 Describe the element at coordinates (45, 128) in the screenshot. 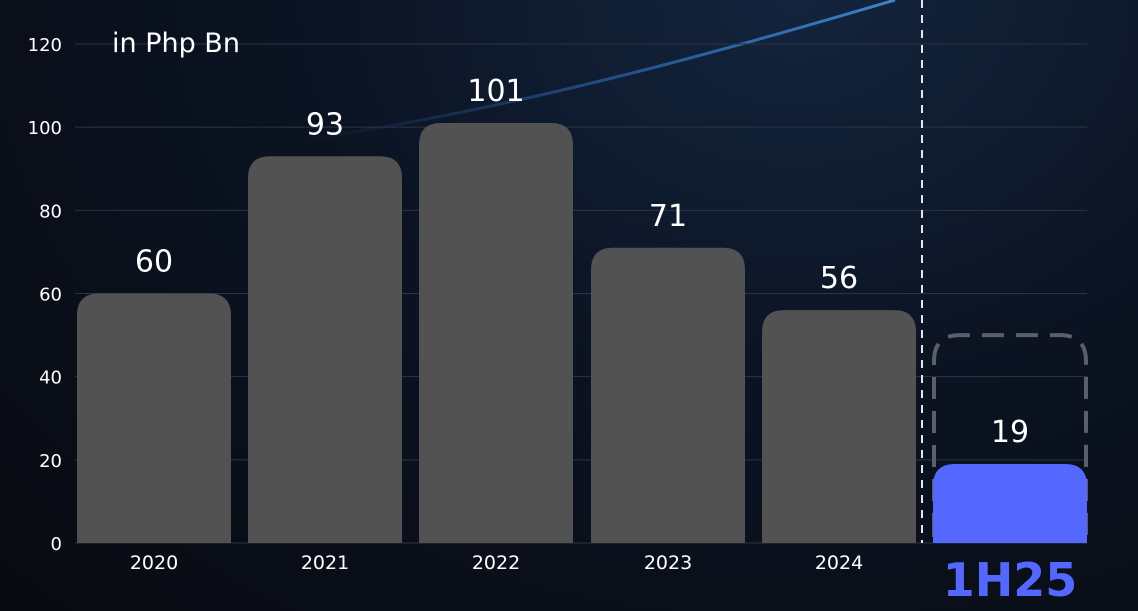

I see `y-tick-label: 100` at that location.